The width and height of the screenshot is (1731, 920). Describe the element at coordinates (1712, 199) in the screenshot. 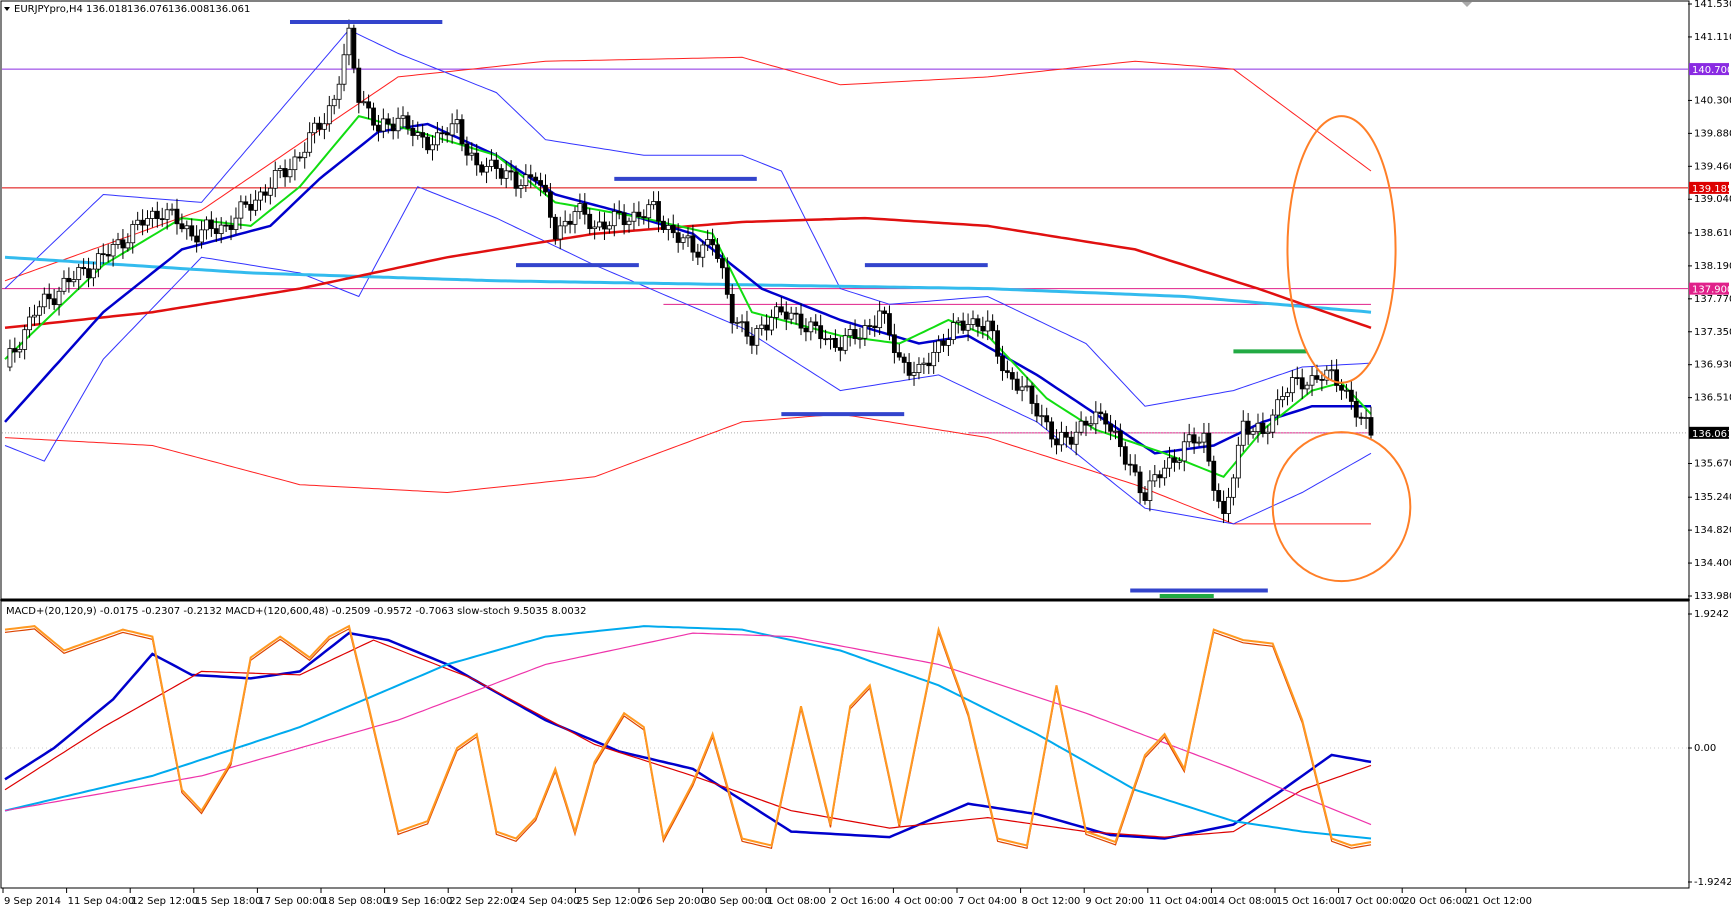

I see `price-tick-label-5: 139.040` at that location.